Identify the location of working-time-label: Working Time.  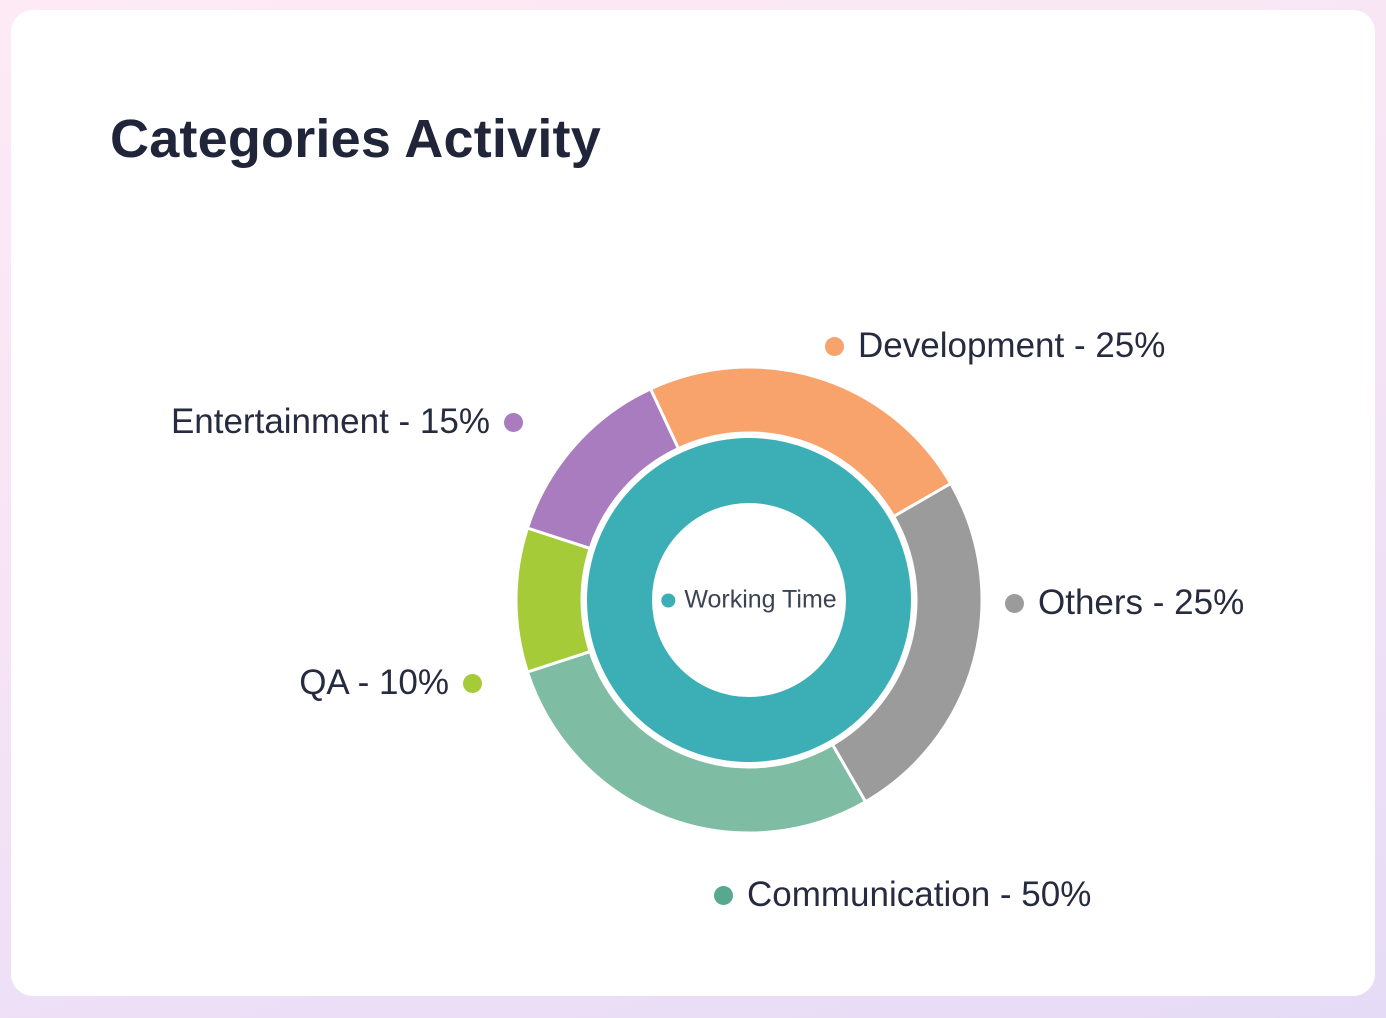
(760, 599).